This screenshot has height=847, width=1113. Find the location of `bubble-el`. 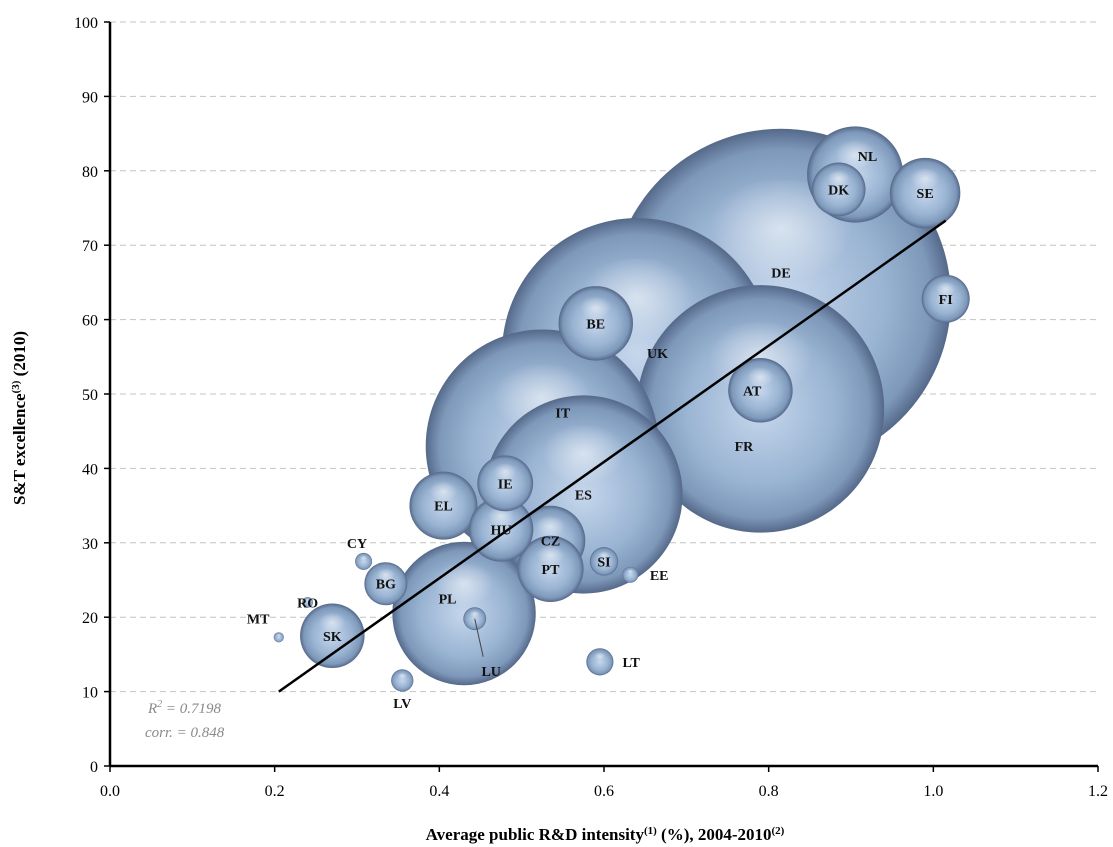

bubble-el is located at coordinates (443, 505).